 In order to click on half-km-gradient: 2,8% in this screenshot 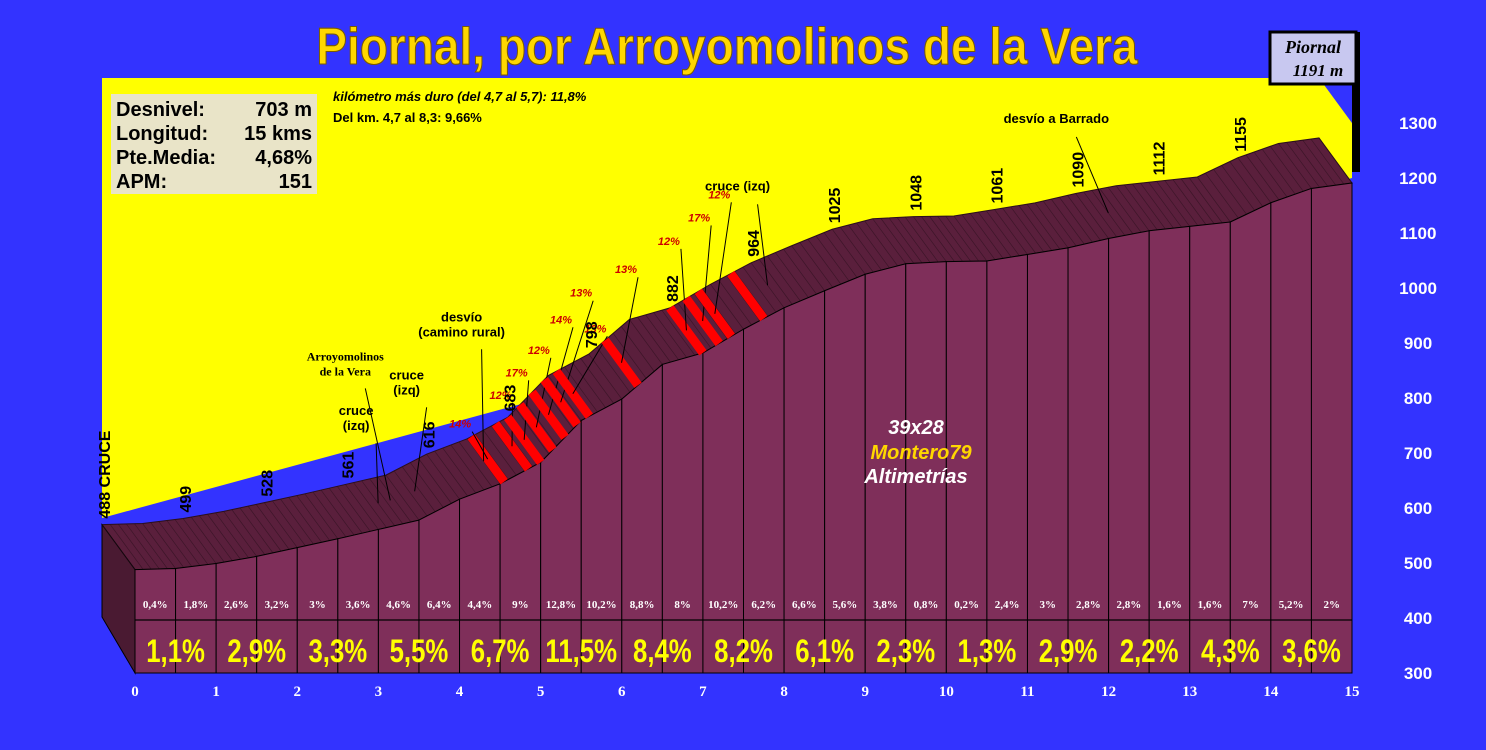, I will do `click(1088, 605)`.